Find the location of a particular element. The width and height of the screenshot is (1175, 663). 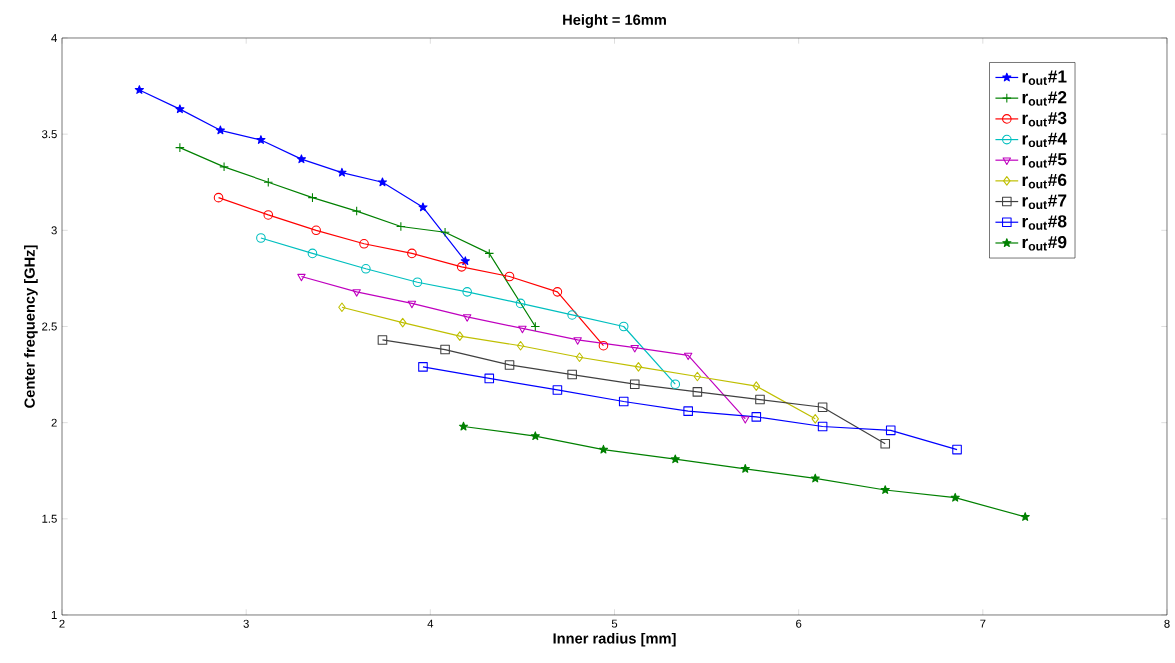

y-tick-label: 1 is located at coordinates (54, 615).